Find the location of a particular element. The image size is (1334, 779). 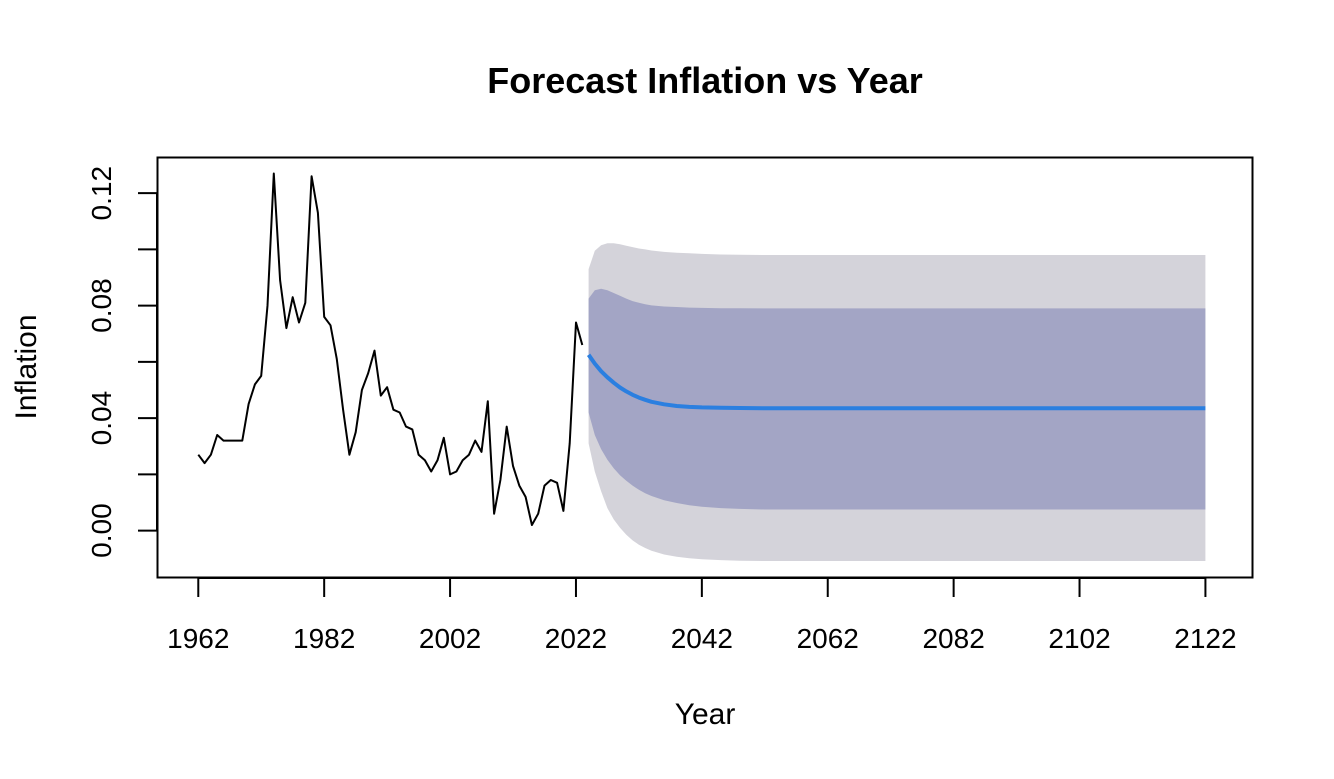

x-tick-label: 2122 is located at coordinates (1205, 638).